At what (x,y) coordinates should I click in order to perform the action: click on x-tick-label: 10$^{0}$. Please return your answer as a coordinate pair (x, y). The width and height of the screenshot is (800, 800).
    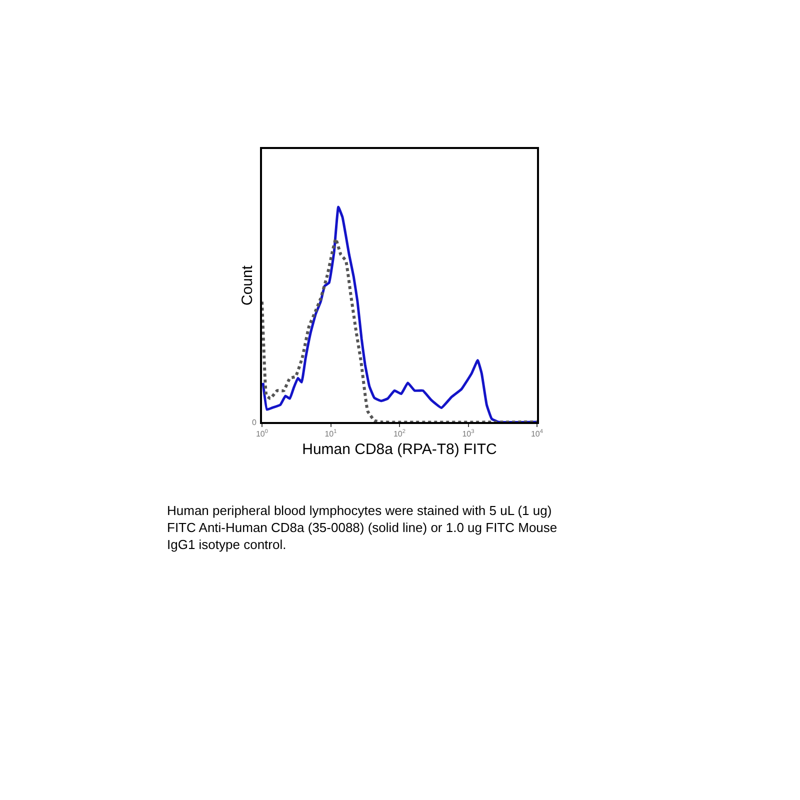
    Looking at the image, I should click on (262, 434).